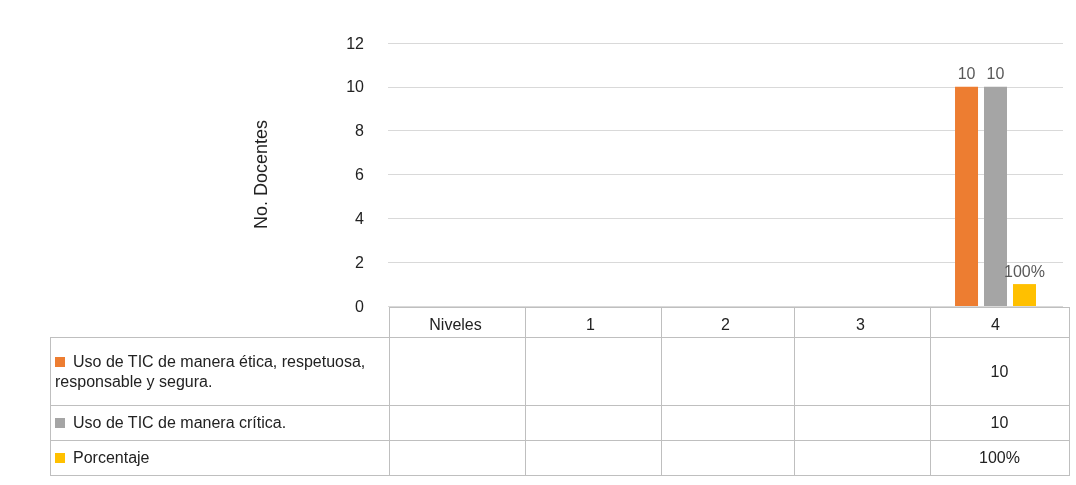  Describe the element at coordinates (360, 306) in the screenshot. I see `y-tick-label: 0` at that location.